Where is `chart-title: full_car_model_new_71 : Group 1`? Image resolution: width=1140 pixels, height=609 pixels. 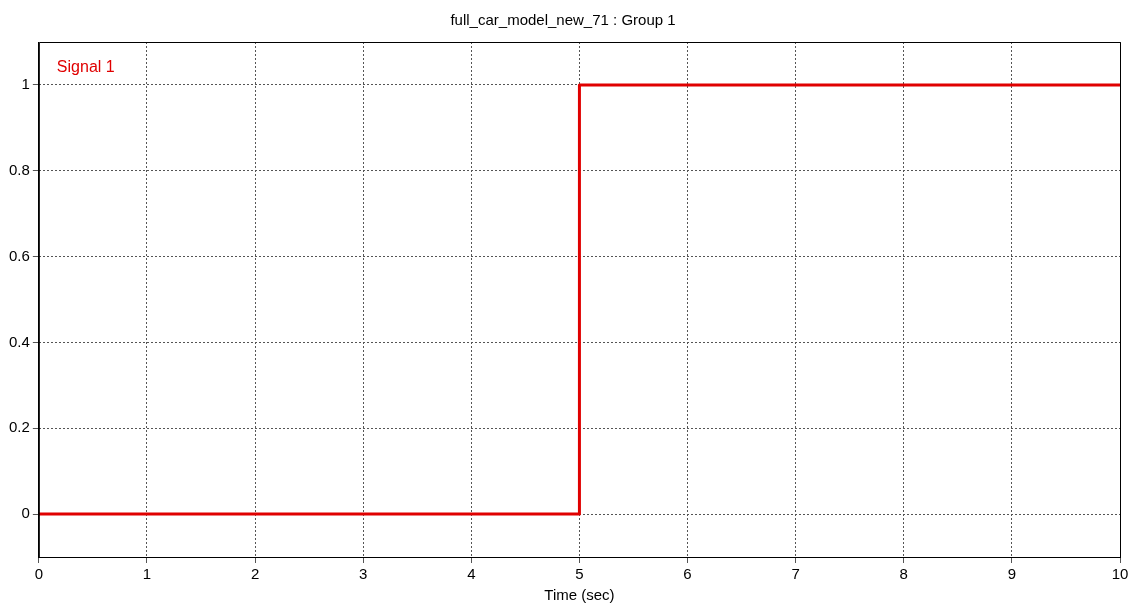 chart-title: full_car_model_new_71 : Group 1 is located at coordinates (563, 20).